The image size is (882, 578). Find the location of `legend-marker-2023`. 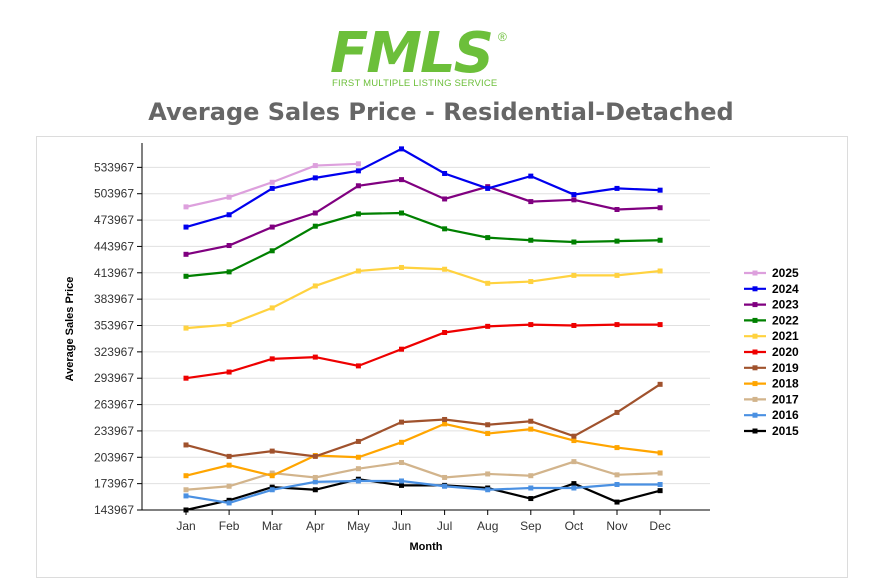

legend-marker-2023 is located at coordinates (755, 305).